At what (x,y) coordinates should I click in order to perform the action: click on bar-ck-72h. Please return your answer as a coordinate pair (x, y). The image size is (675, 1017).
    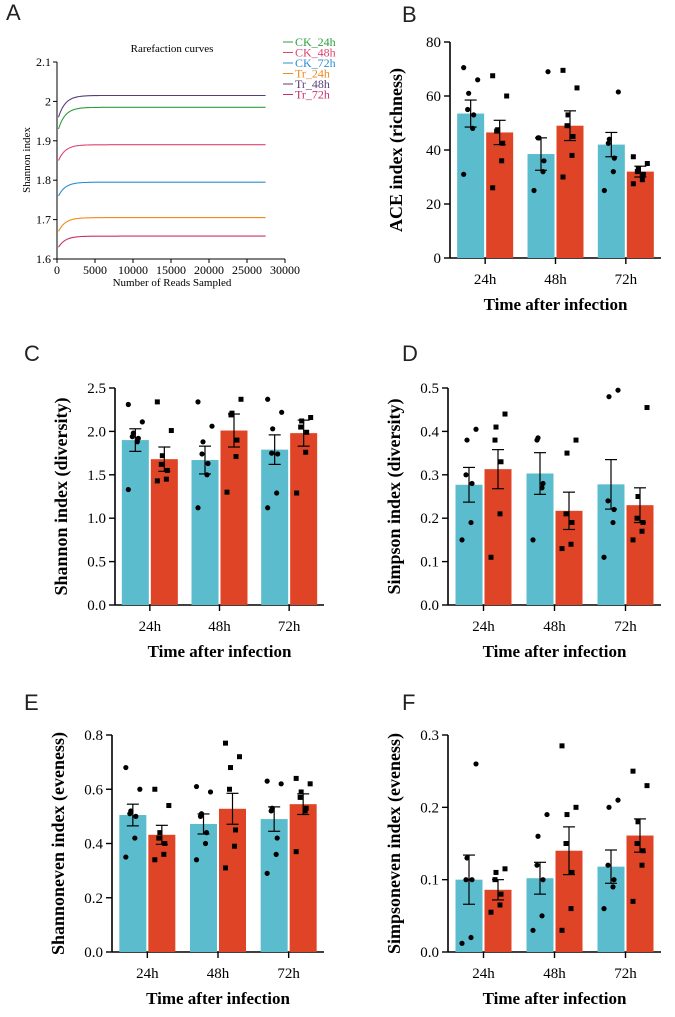
    Looking at the image, I should click on (274, 885).